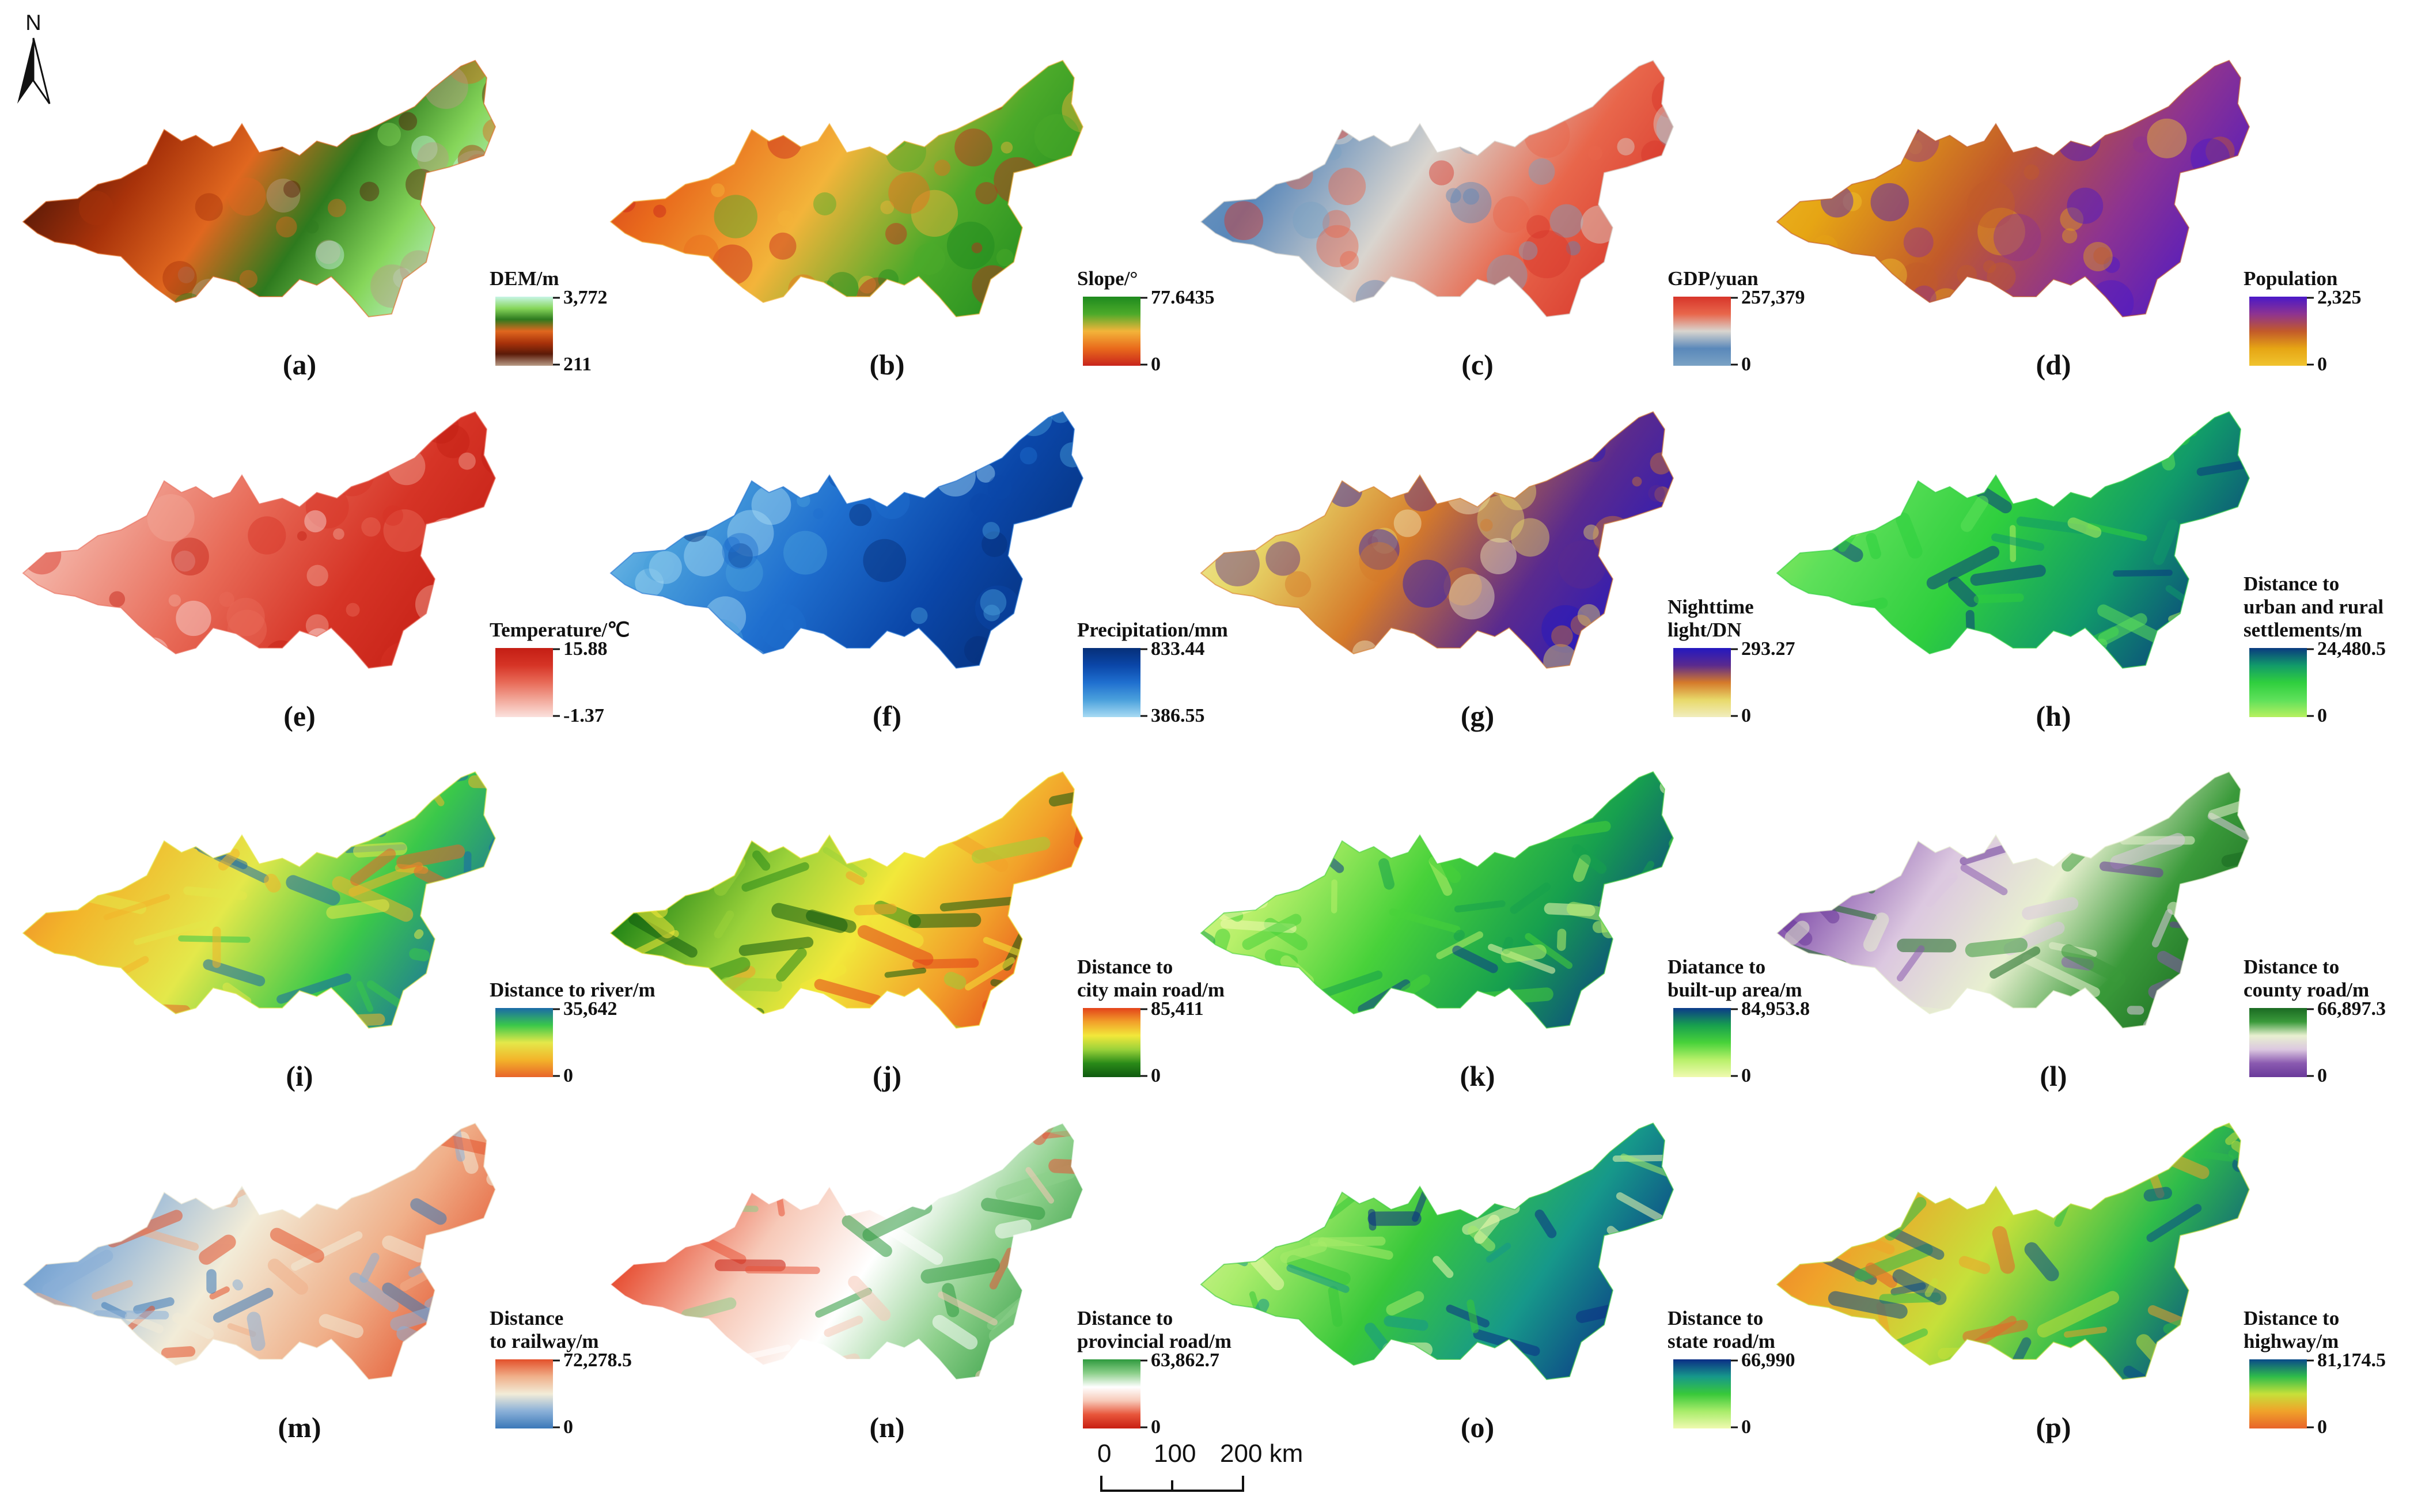 The image size is (2429, 1512). What do you see at coordinates (1200, 1465) in the screenshot?
I see `scale-bar: 0 100 200 km` at bounding box center [1200, 1465].